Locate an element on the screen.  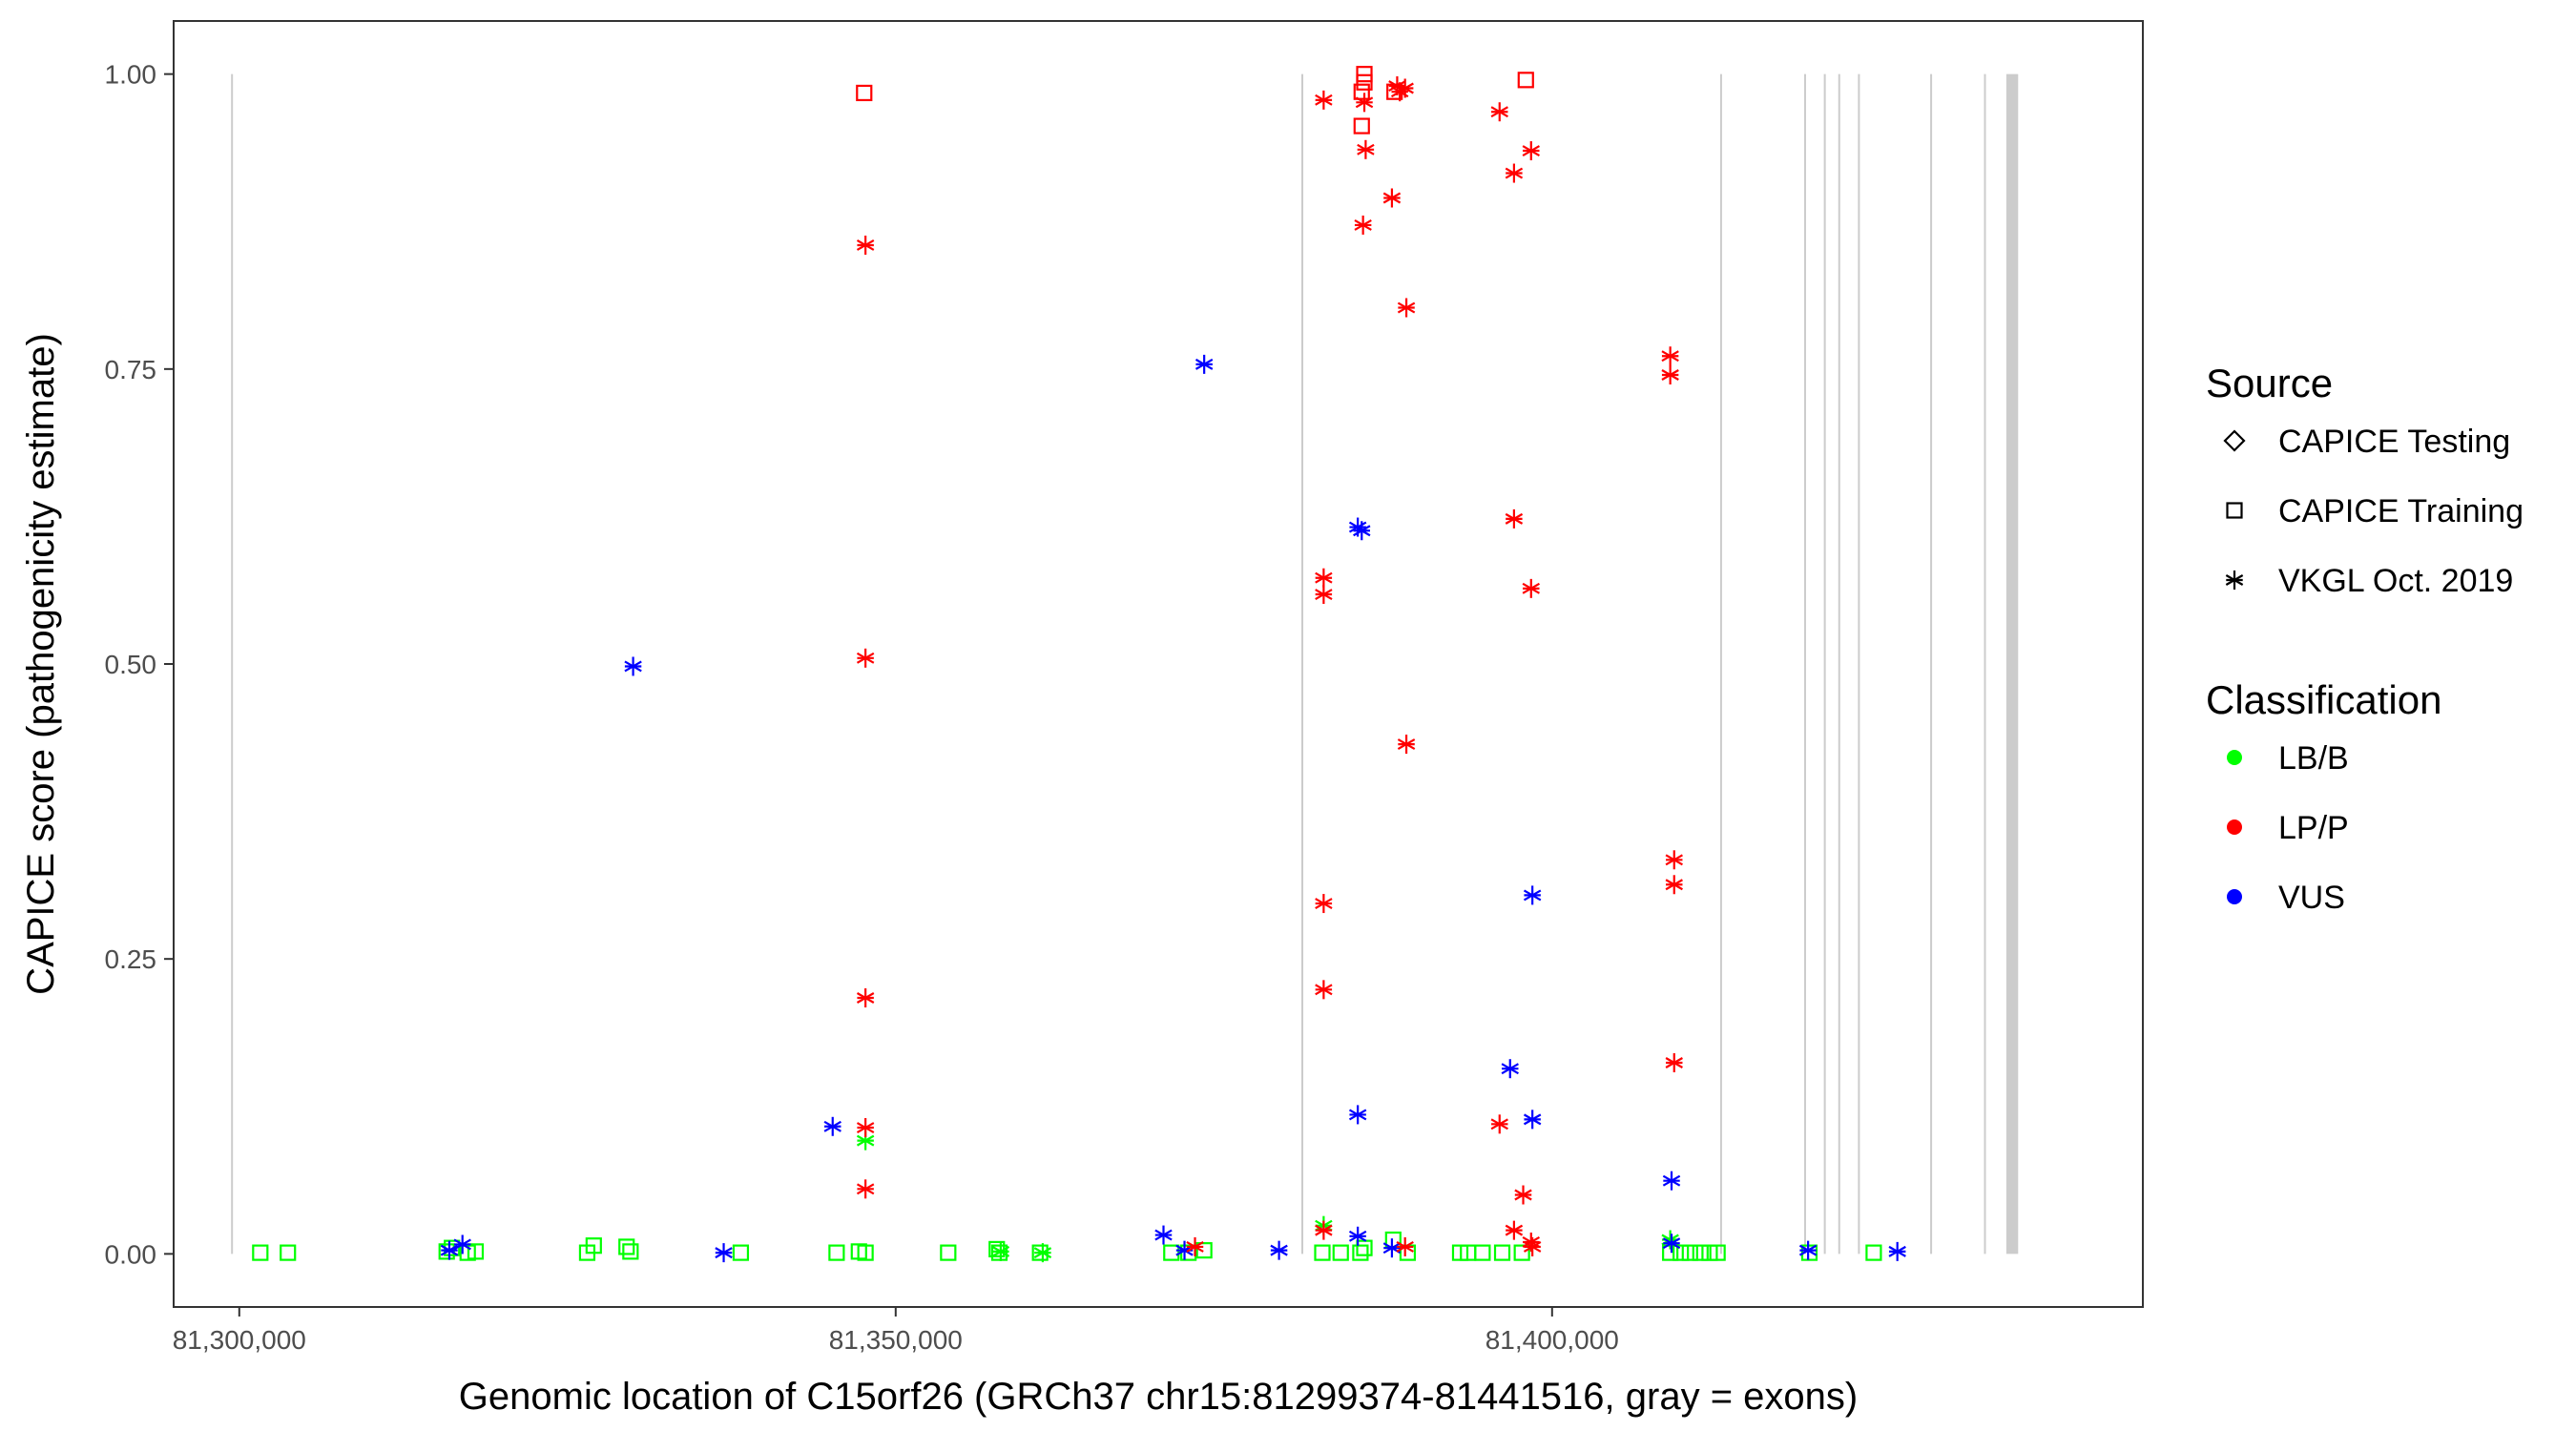
x-tick-label: 81,350,000 is located at coordinates (896, 1340).